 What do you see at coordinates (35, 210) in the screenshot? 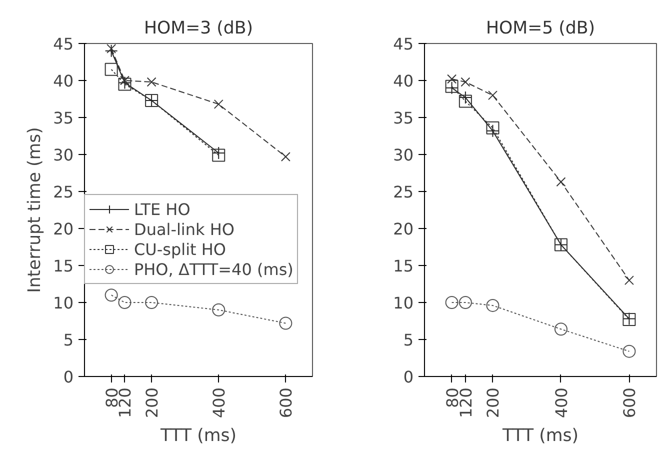
I see `y-axis-title: Interrupt time (ms)` at bounding box center [35, 210].